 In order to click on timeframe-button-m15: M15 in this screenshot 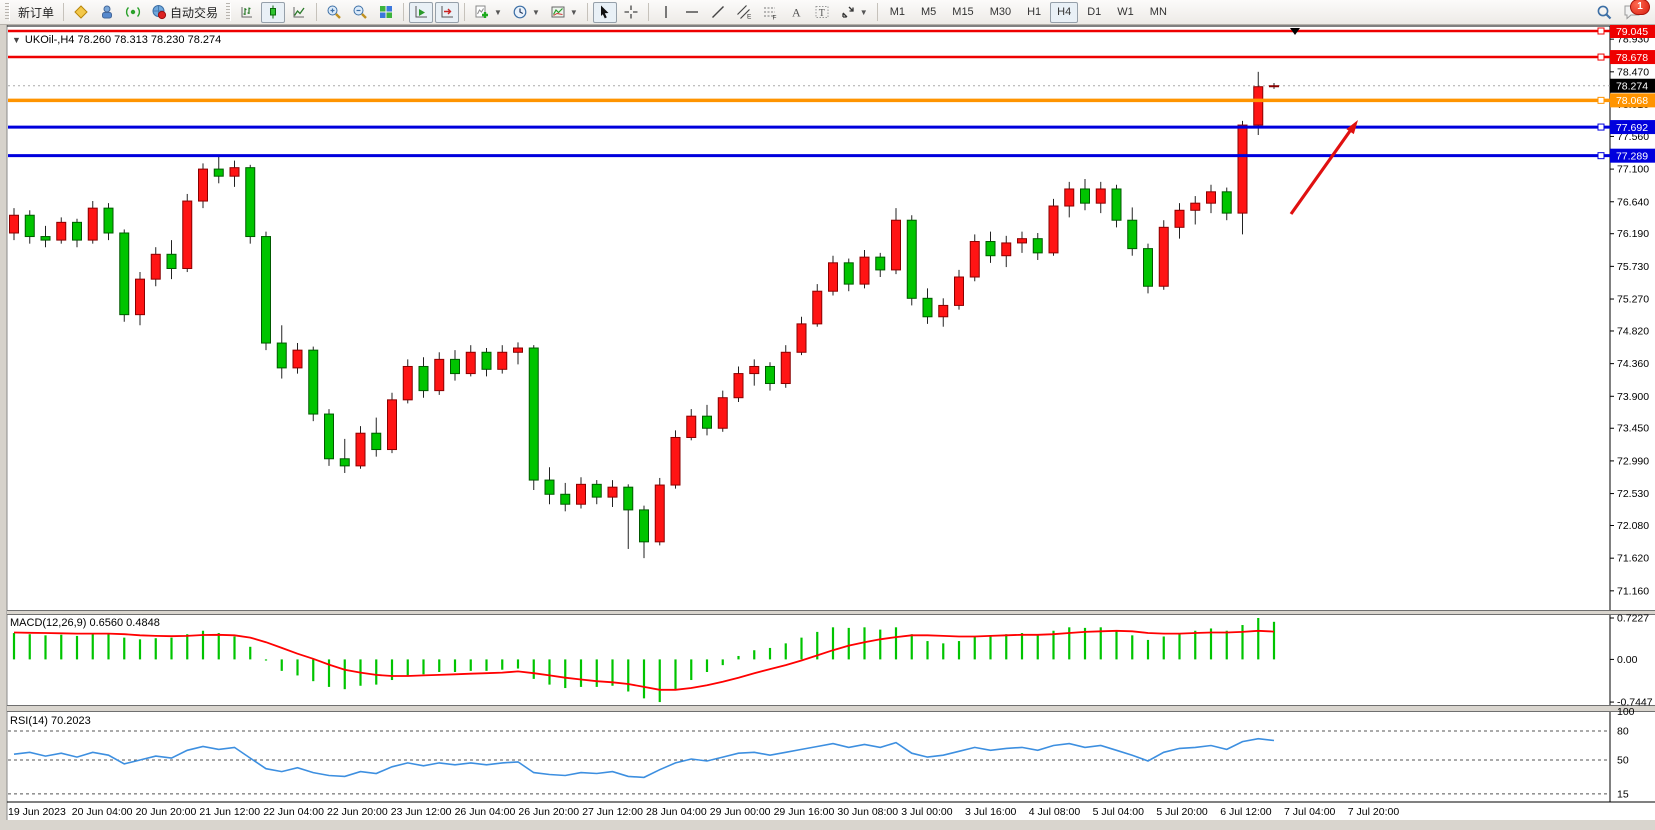, I will do `click(963, 12)`.